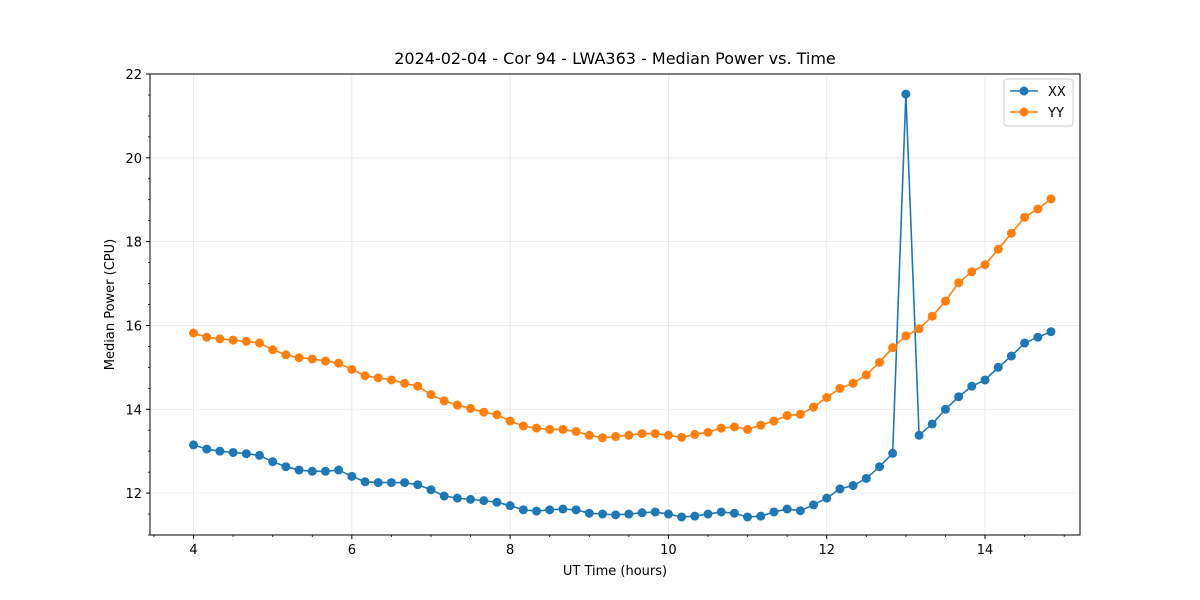  What do you see at coordinates (193, 550) in the screenshot?
I see `x-tick-label: 4` at bounding box center [193, 550].